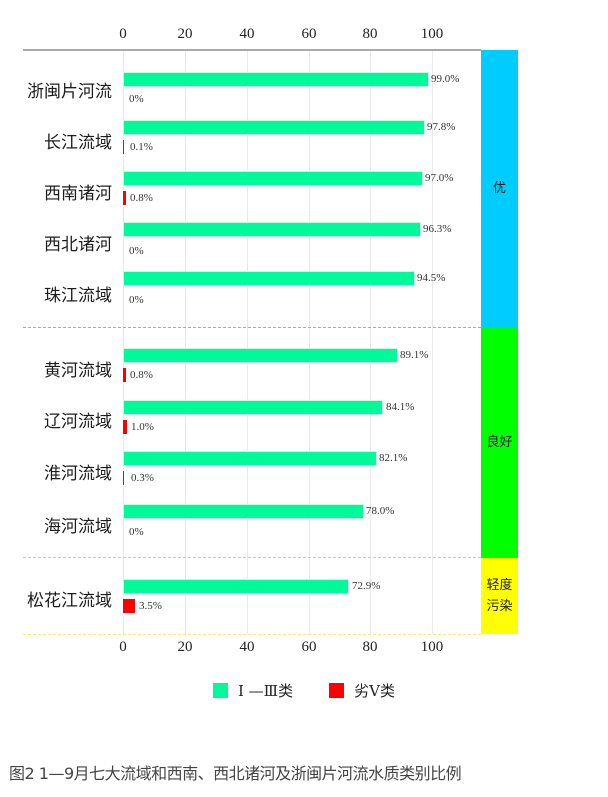 The image size is (608, 797). What do you see at coordinates (78, 474) in the screenshot?
I see `row-label: 淮河流域` at bounding box center [78, 474].